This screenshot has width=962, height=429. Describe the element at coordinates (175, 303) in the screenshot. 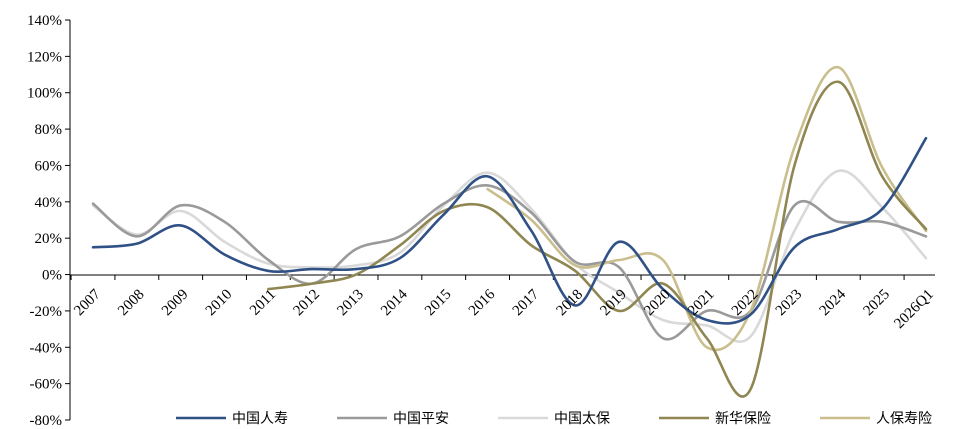

I see `x-tick-label: 2009` at that location.